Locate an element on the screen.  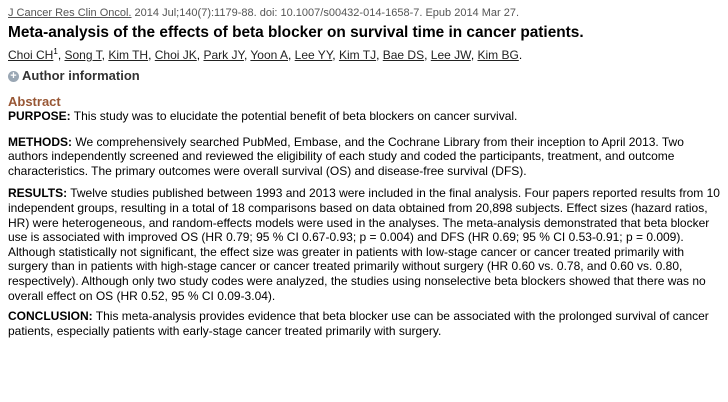
conclusion-label: CONCLUSION: is located at coordinates (50, 316).